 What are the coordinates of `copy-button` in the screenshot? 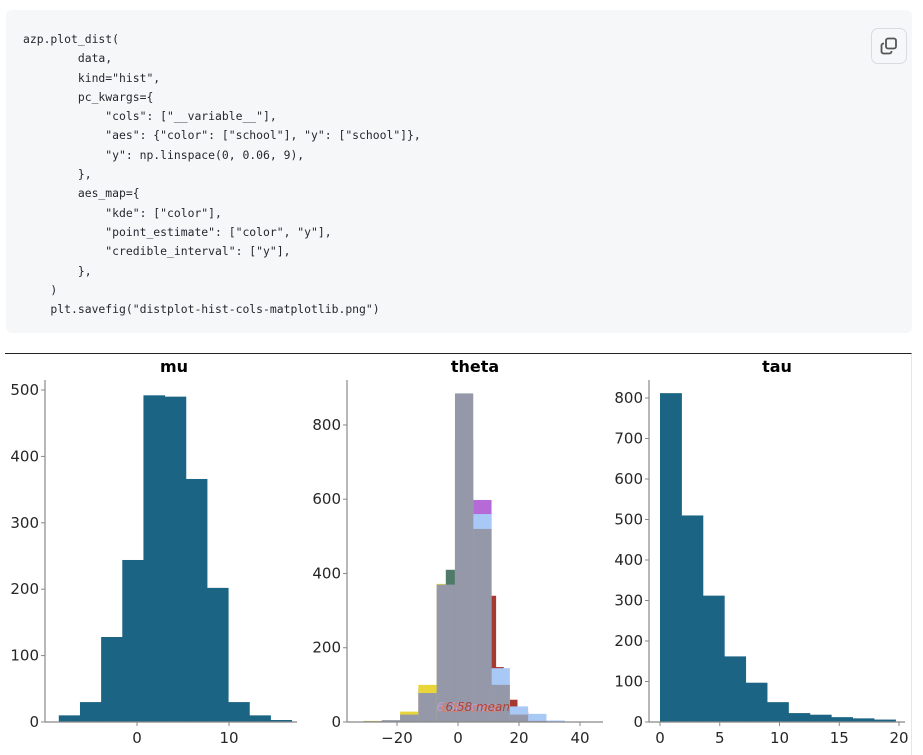 It's located at (889, 46).